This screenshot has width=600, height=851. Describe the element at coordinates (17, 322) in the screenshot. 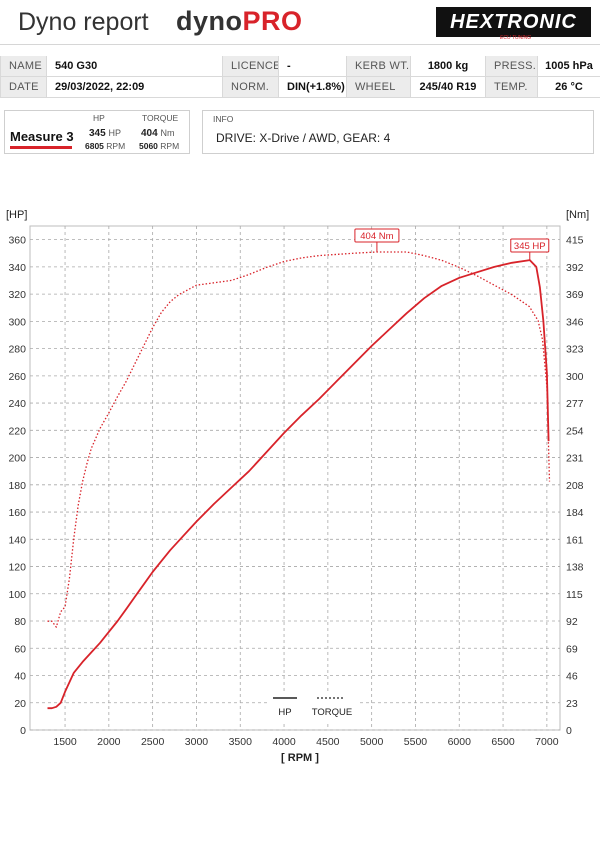

I see `y-left-tick-label: 300` at that location.